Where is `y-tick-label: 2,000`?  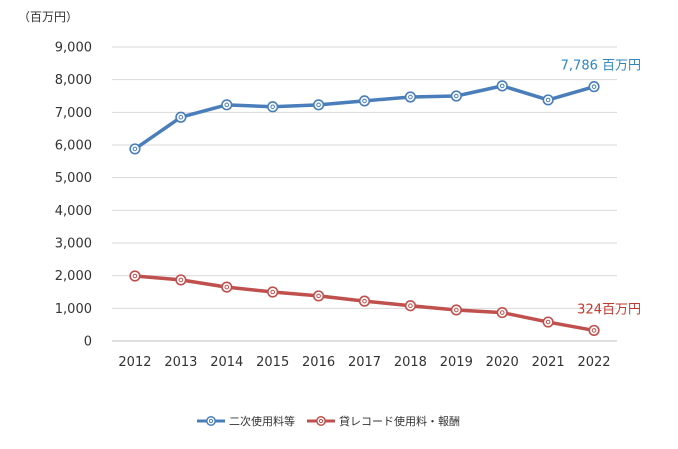
y-tick-label: 2,000 is located at coordinates (73, 276).